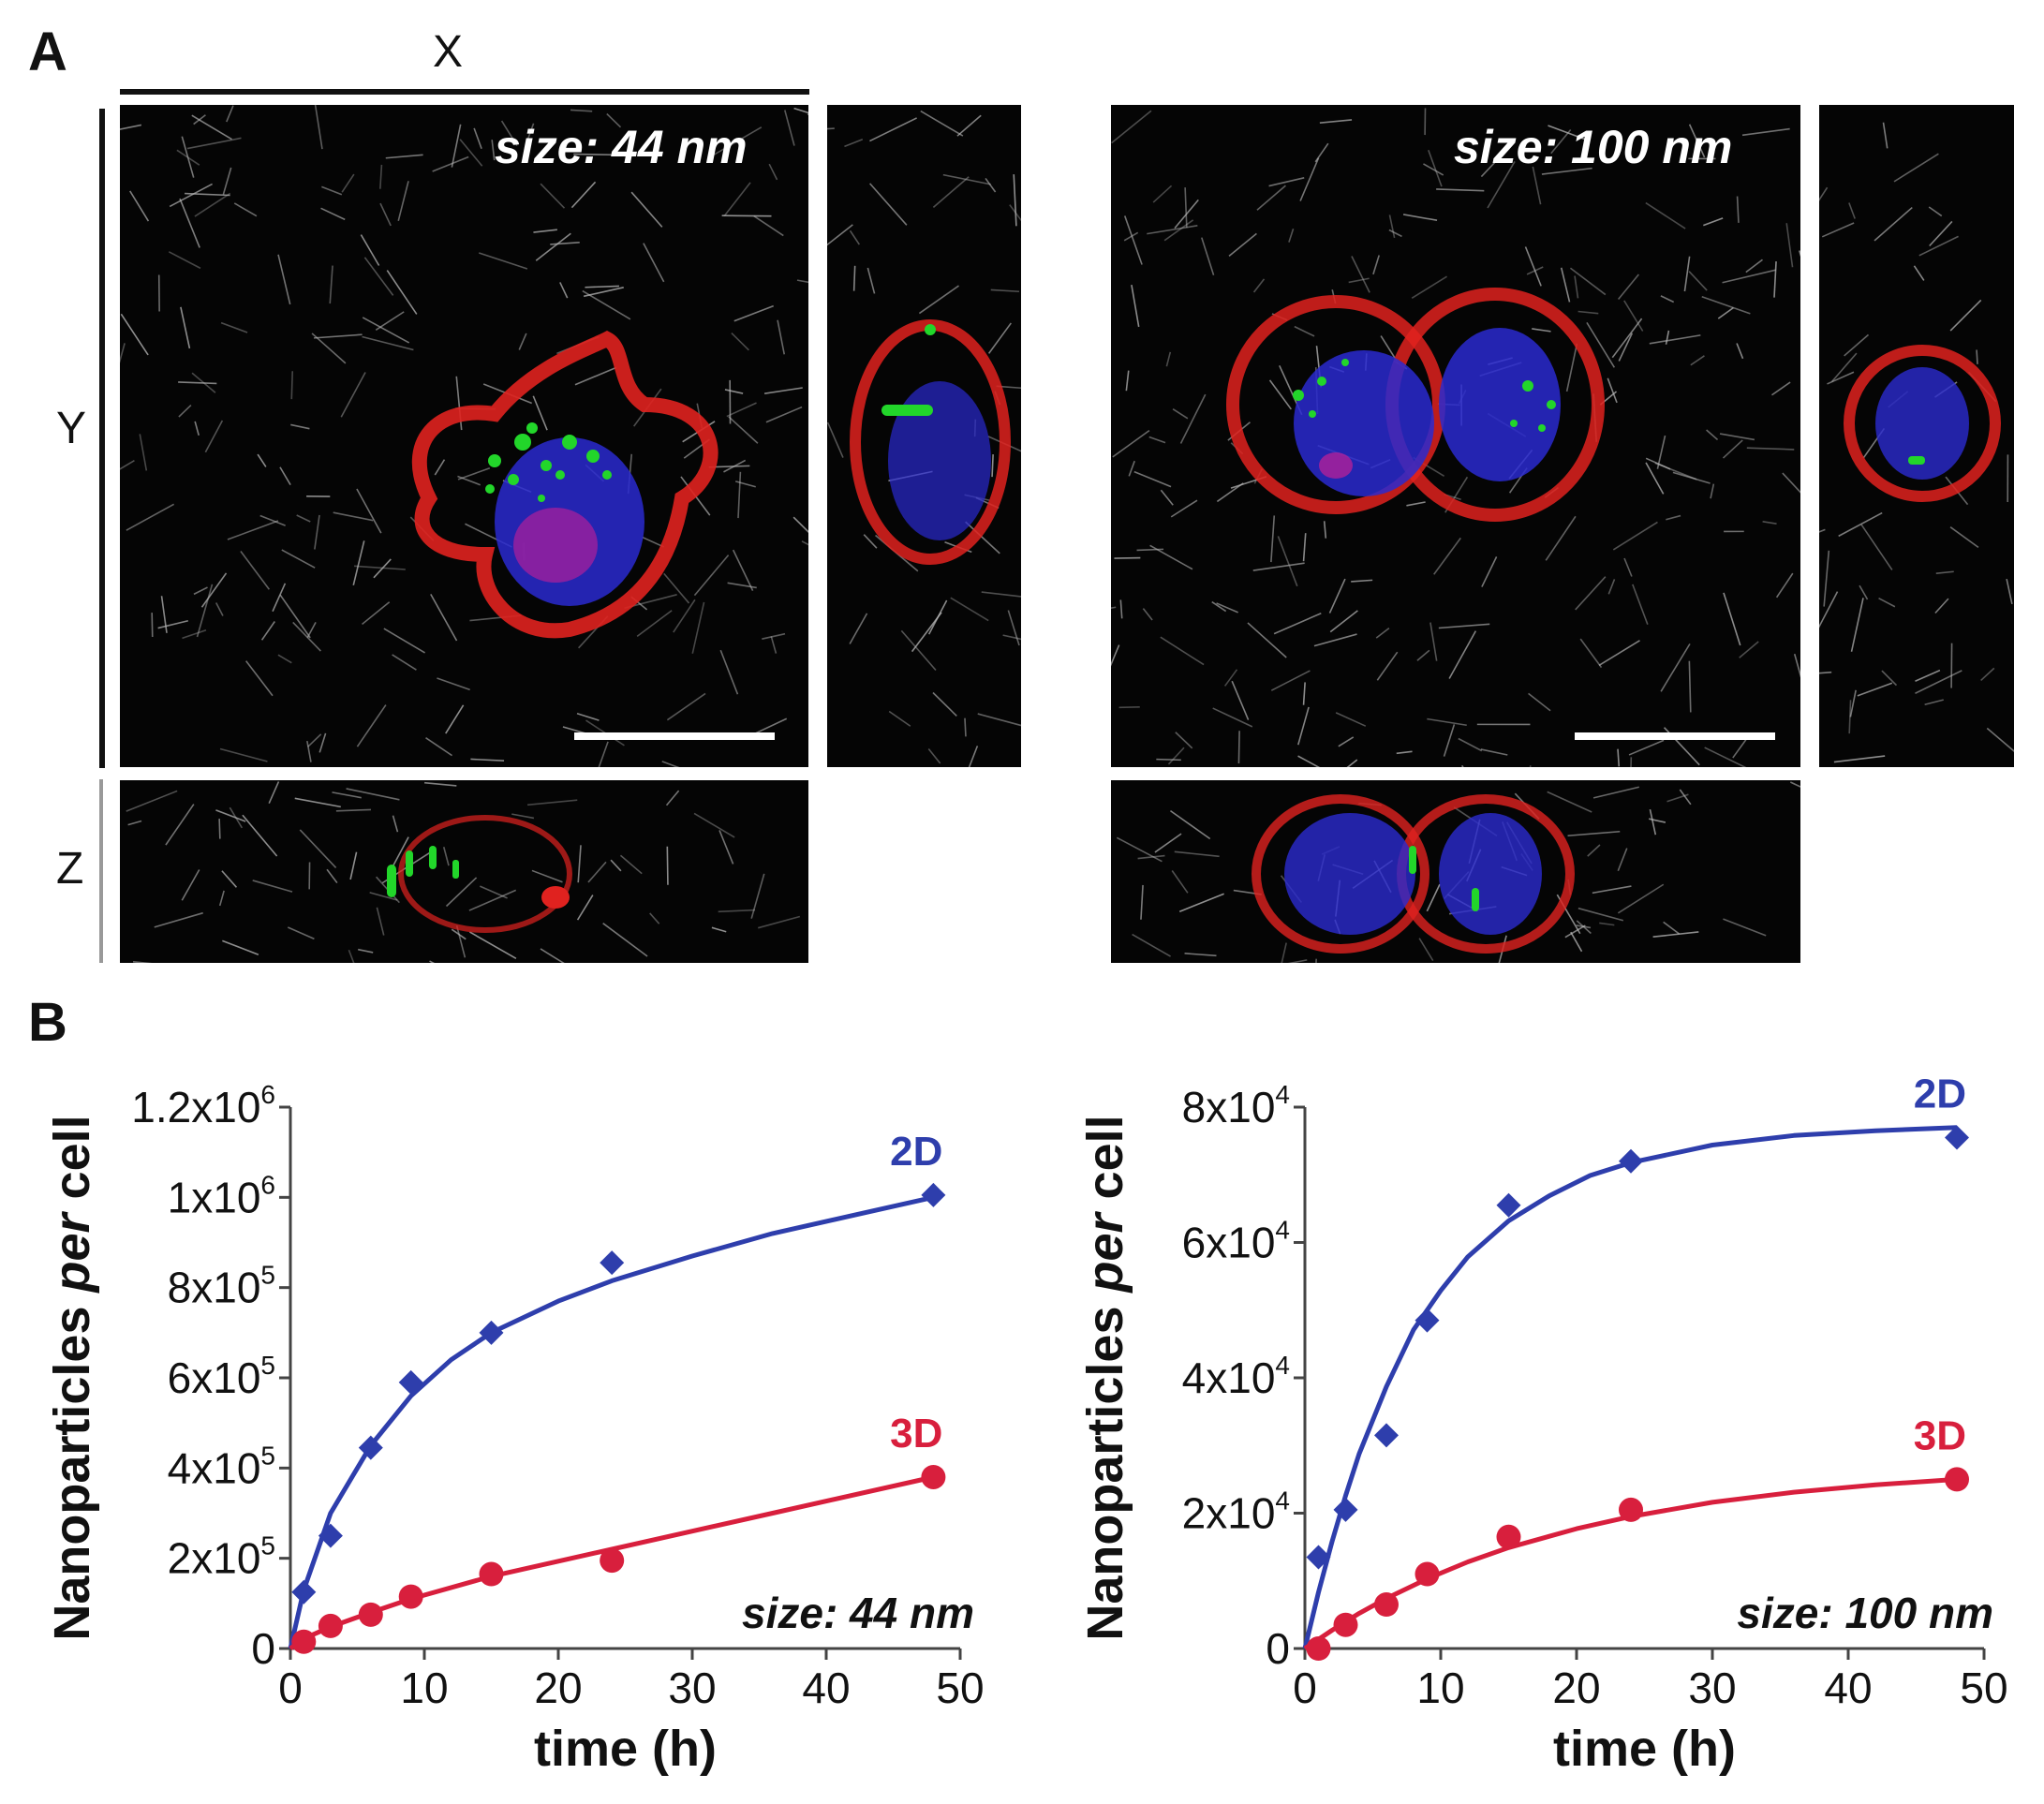  I want to click on xy-image-44nm, so click(464, 436).